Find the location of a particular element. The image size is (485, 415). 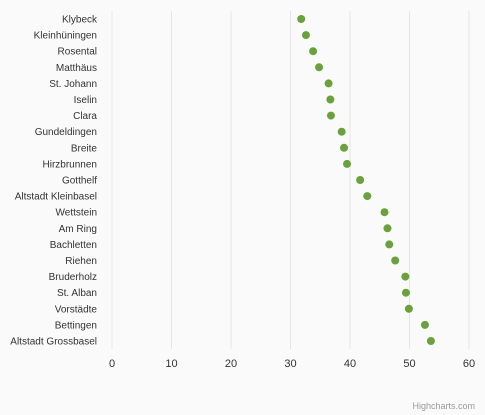

x-tick-label: 0 is located at coordinates (112, 364).